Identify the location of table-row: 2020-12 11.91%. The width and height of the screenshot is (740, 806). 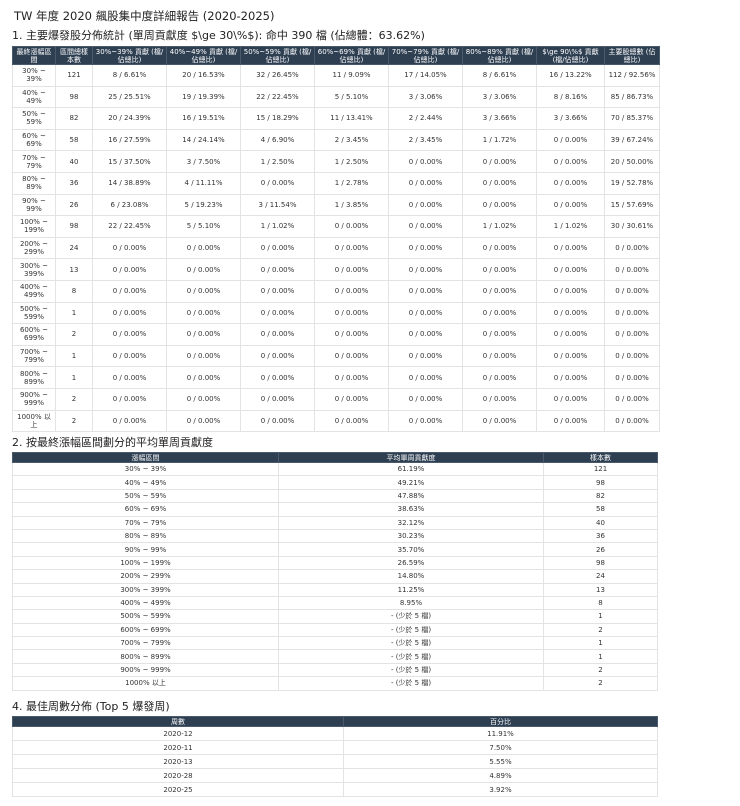
(335, 733).